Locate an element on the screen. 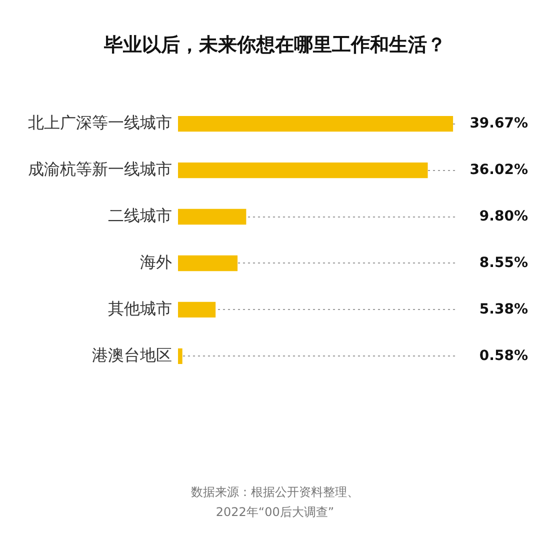 The width and height of the screenshot is (550, 536). y-tick-label: 成渝杭等新一线城市 is located at coordinates (100, 168).